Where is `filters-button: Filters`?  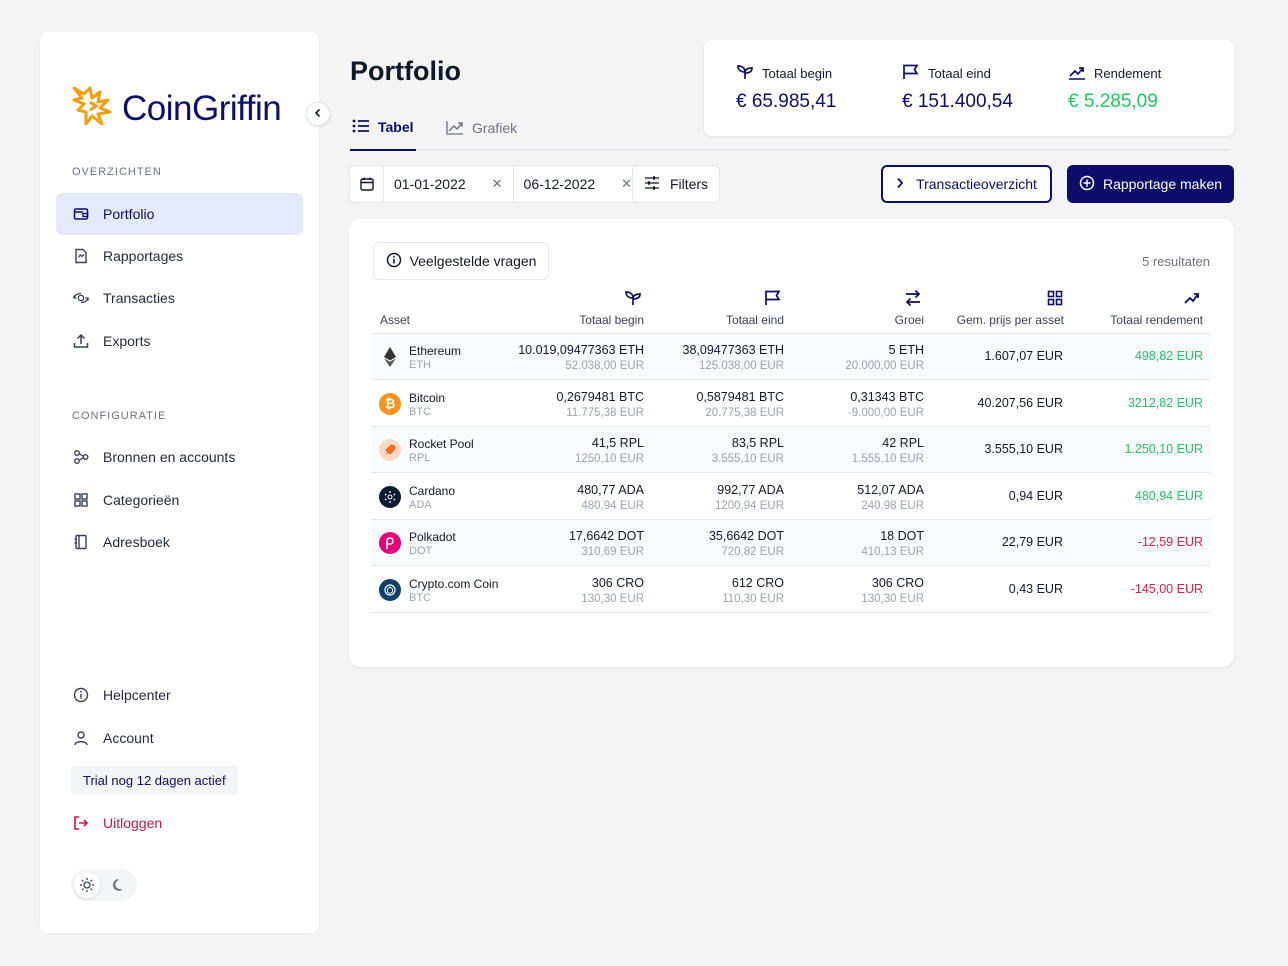 filters-button: Filters is located at coordinates (676, 184).